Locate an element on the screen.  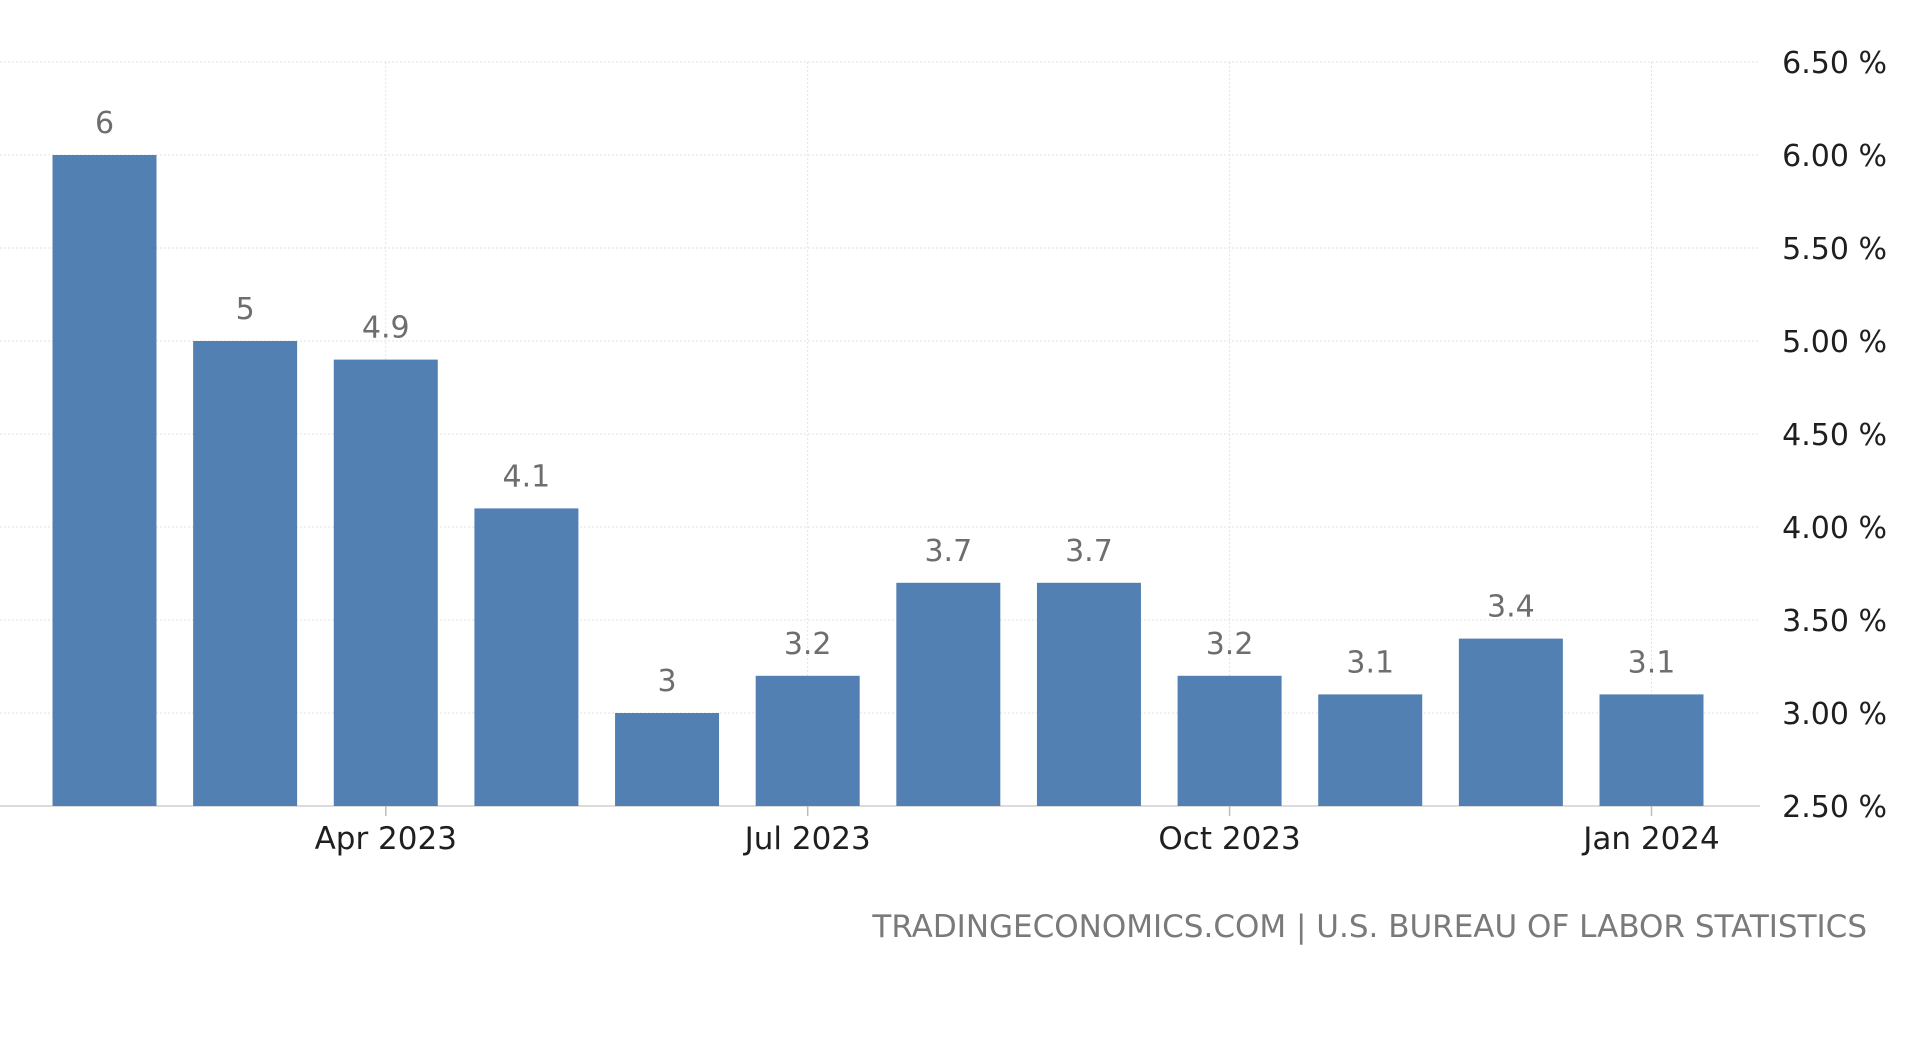
y-tick-label: 6.50 % is located at coordinates (1834, 63).